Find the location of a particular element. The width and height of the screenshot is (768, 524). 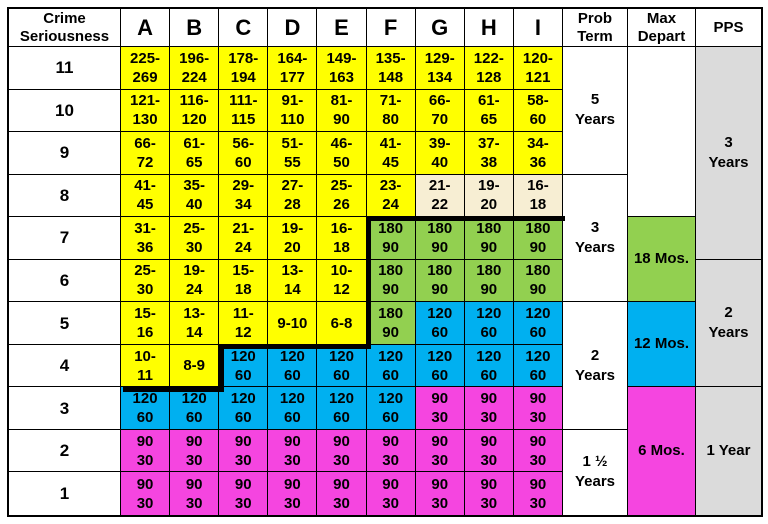

cell-C-6: 15- 18 is located at coordinates (244, 281).